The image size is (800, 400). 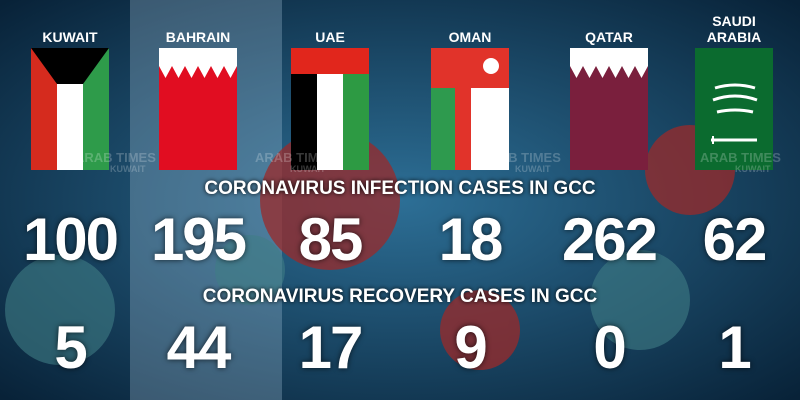 I want to click on infection-count: 262, so click(x=609, y=239).